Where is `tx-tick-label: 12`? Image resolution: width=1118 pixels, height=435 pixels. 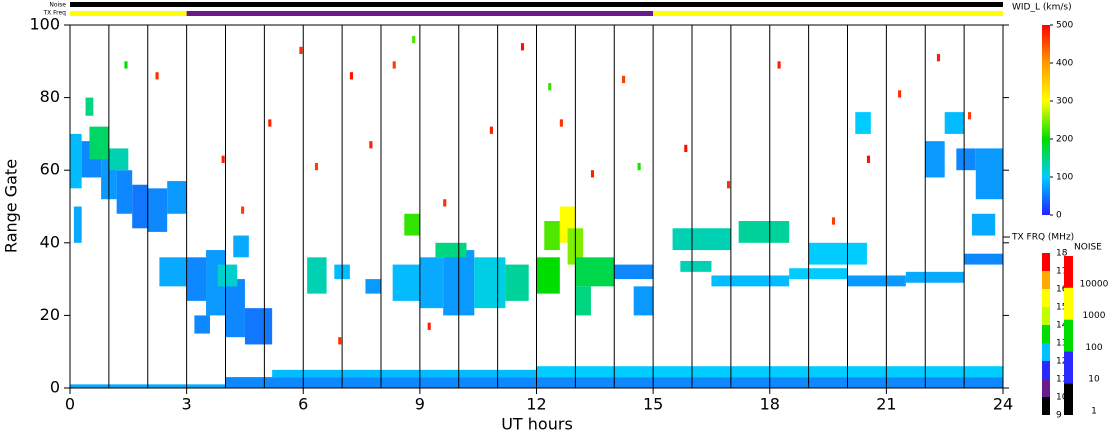 tx-tick-label: 12 is located at coordinates (1061, 362).